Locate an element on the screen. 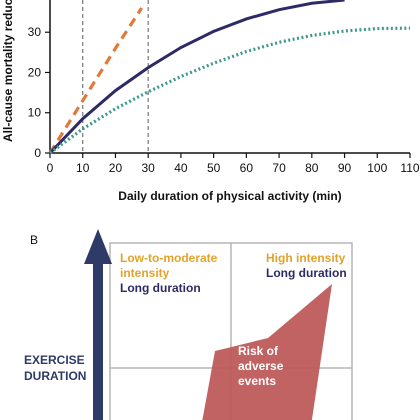 Image resolution: width=420 pixels, height=420 pixels. x-tick-label: 30 is located at coordinates (149, 168).